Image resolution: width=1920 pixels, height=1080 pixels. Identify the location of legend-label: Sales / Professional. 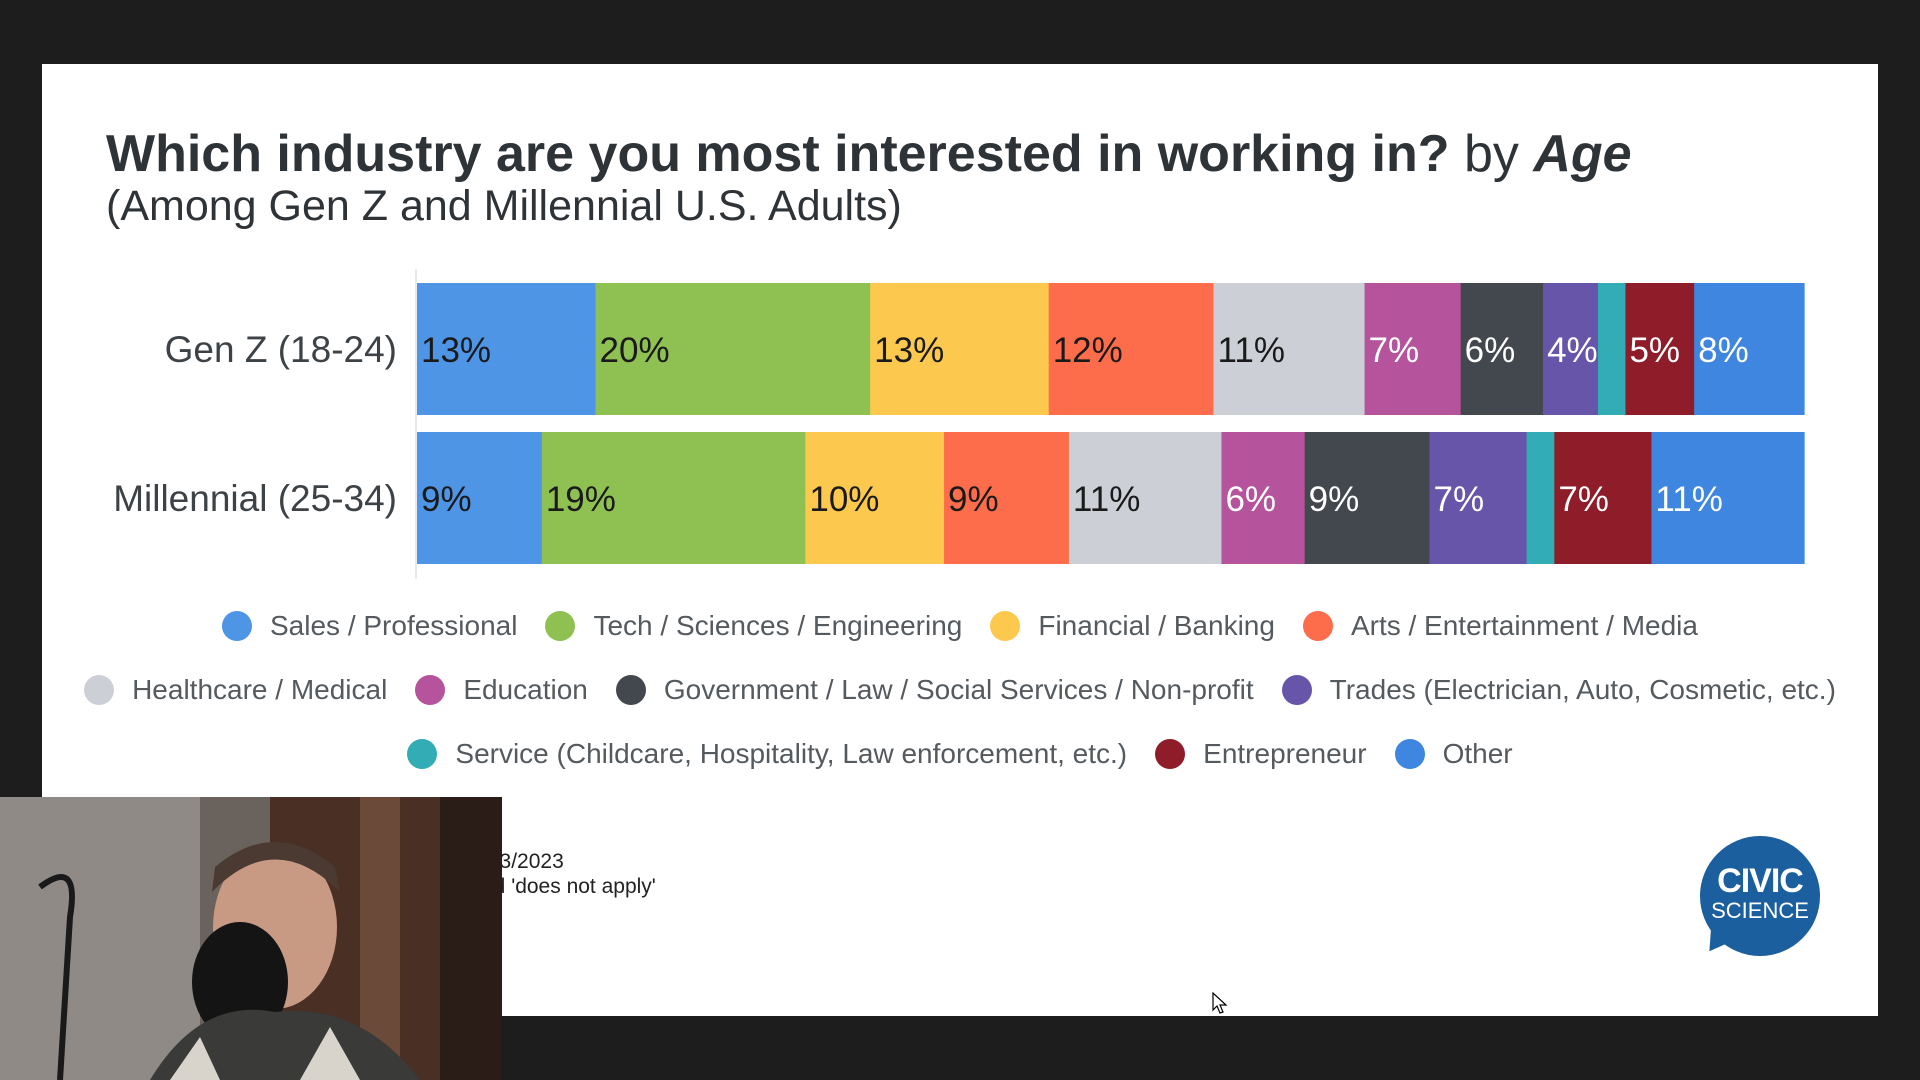
(394, 625).